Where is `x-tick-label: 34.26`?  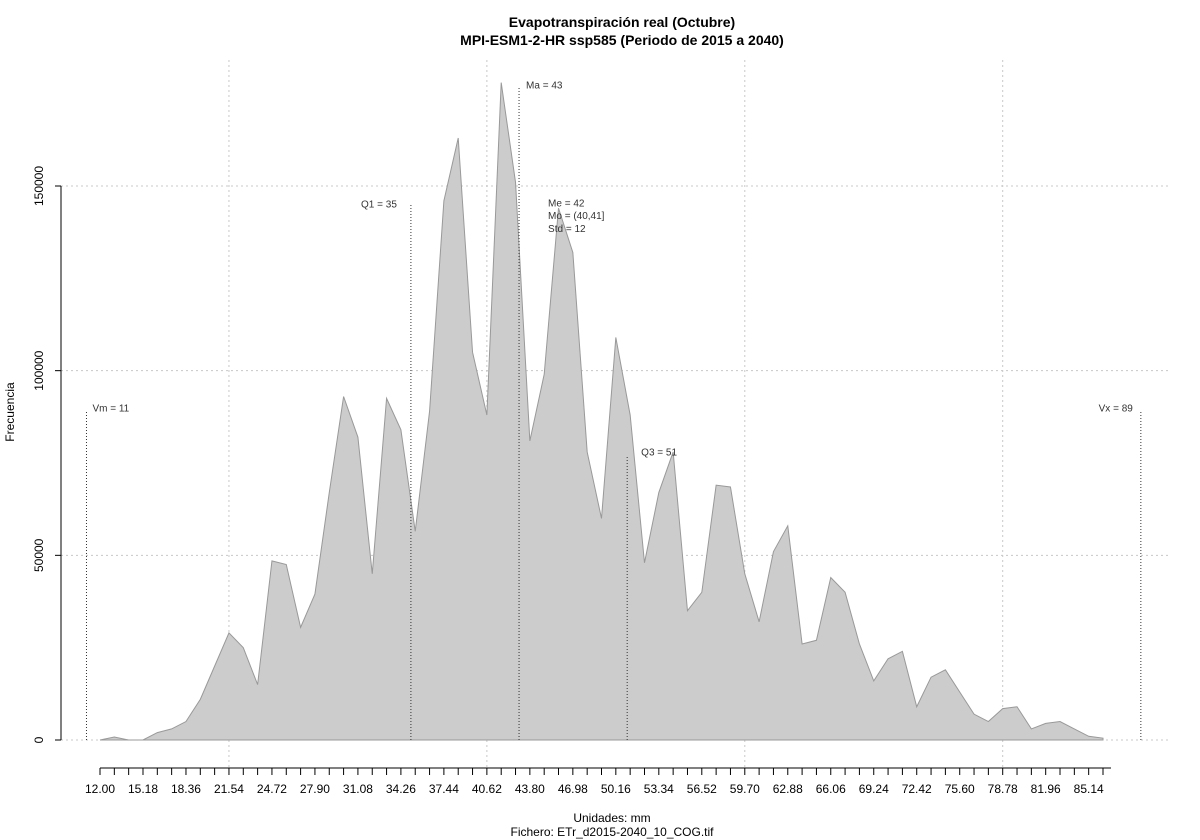 x-tick-label: 34.26 is located at coordinates (401, 789).